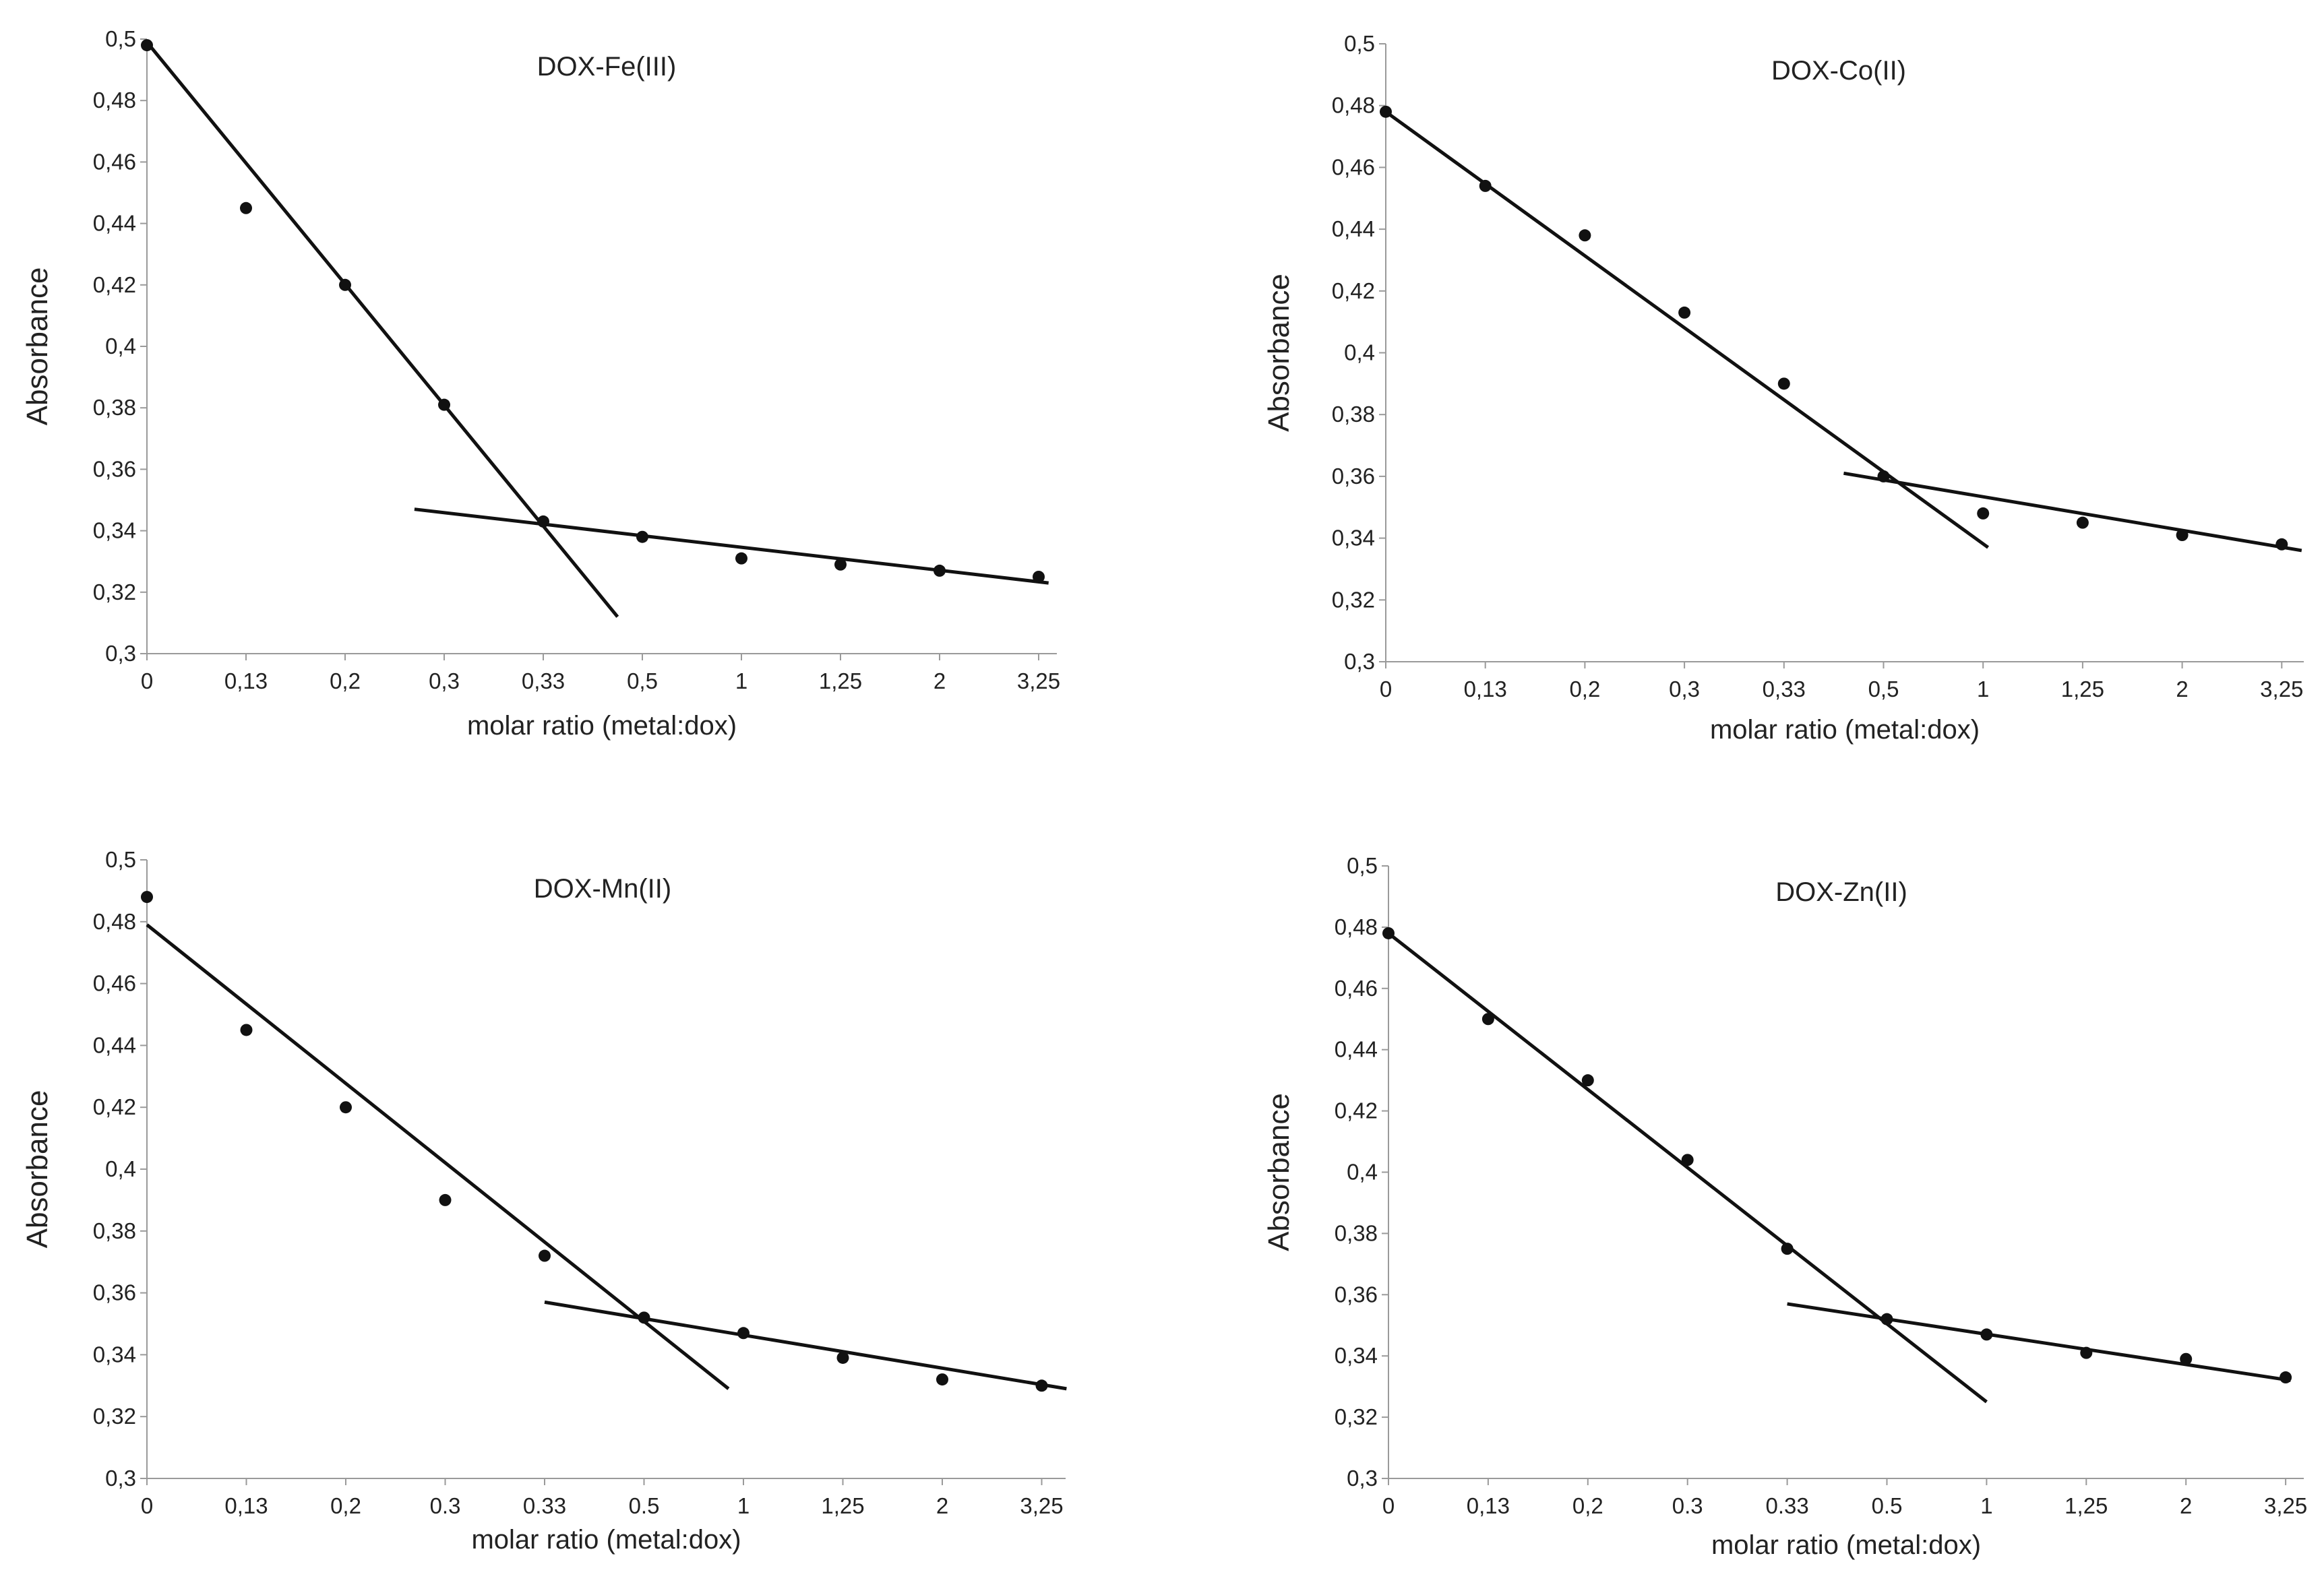  Describe the element at coordinates (741, 680) in the screenshot. I see `x-tick-label: 1` at that location.